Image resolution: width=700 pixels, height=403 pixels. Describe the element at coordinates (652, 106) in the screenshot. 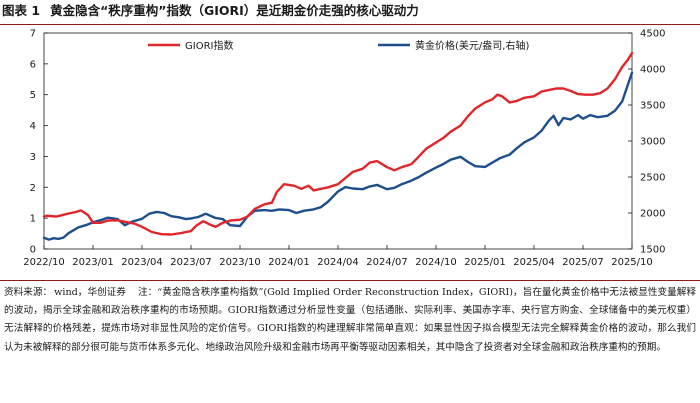

I see `y-right-tick-label: 3500` at that location.